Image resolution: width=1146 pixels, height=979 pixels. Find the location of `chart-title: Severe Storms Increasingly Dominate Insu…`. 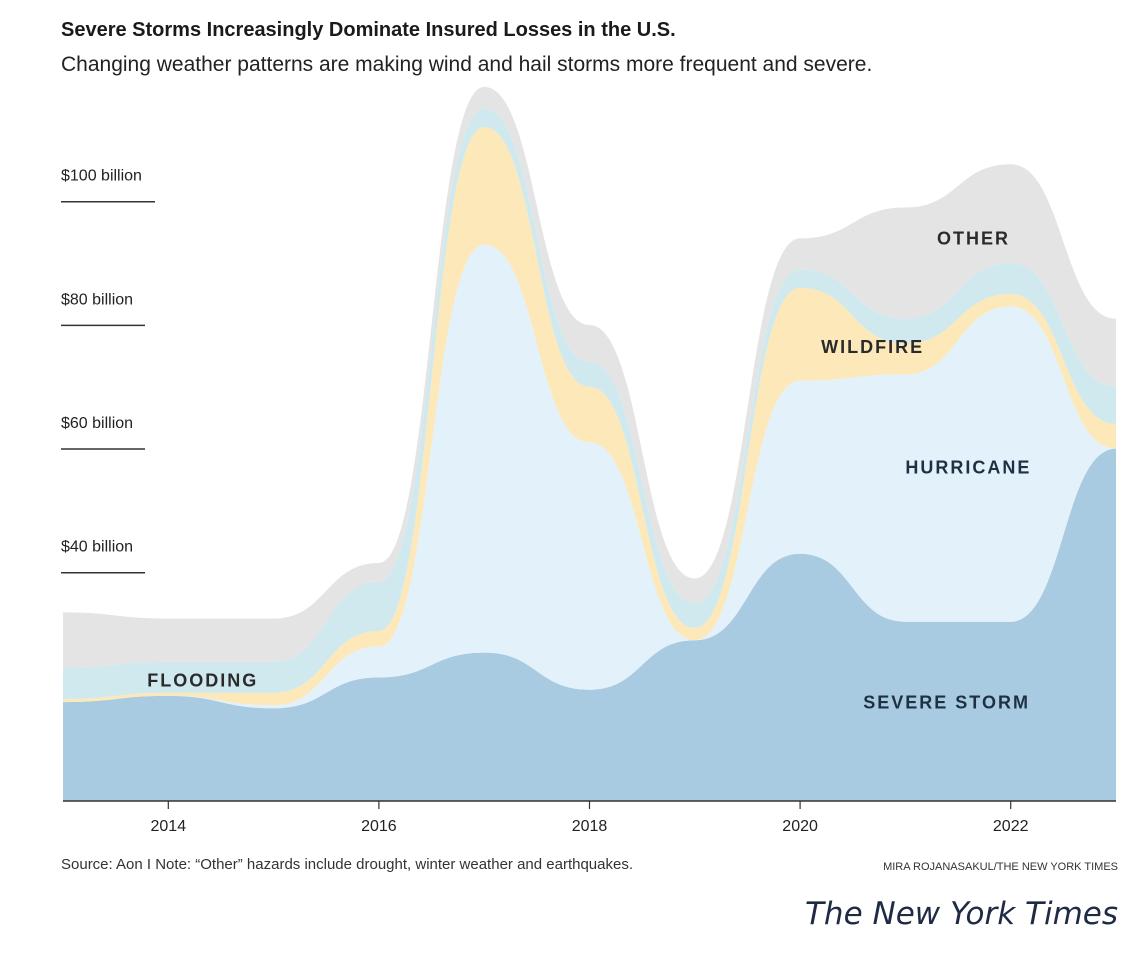

chart-title: Severe Storms Increasingly Dominate Insu… is located at coordinates (368, 30).